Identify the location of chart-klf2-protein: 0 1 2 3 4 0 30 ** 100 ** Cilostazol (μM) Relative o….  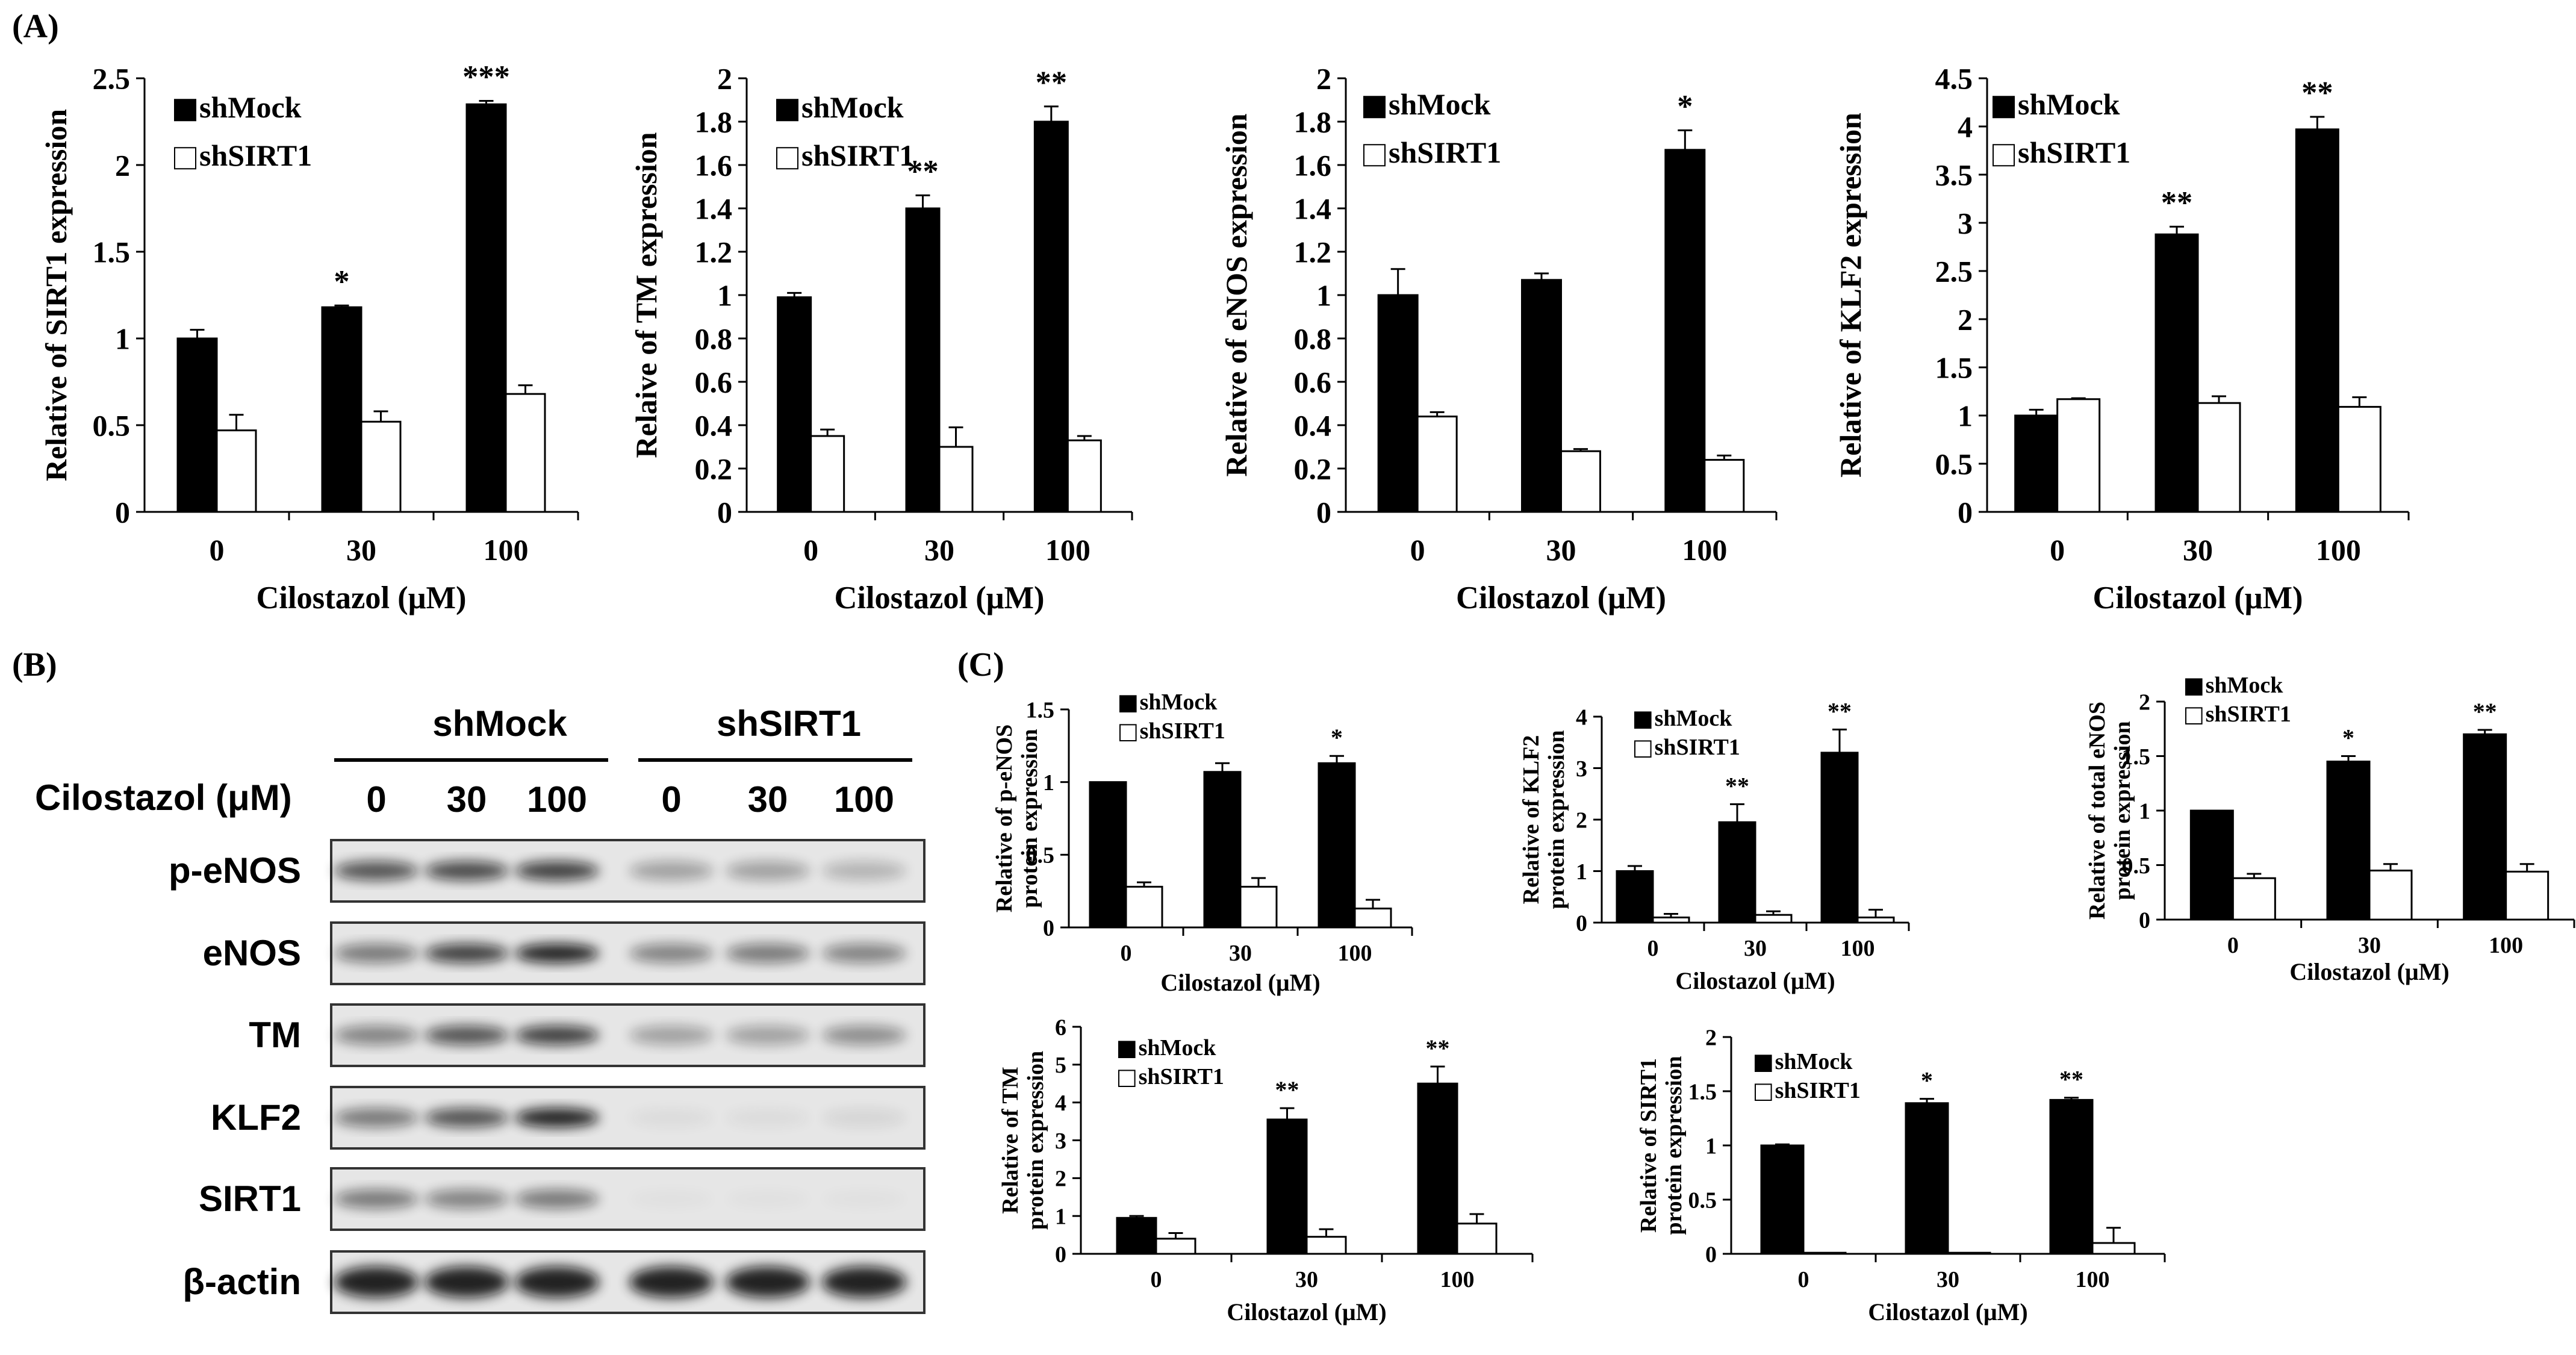
(1715, 845).